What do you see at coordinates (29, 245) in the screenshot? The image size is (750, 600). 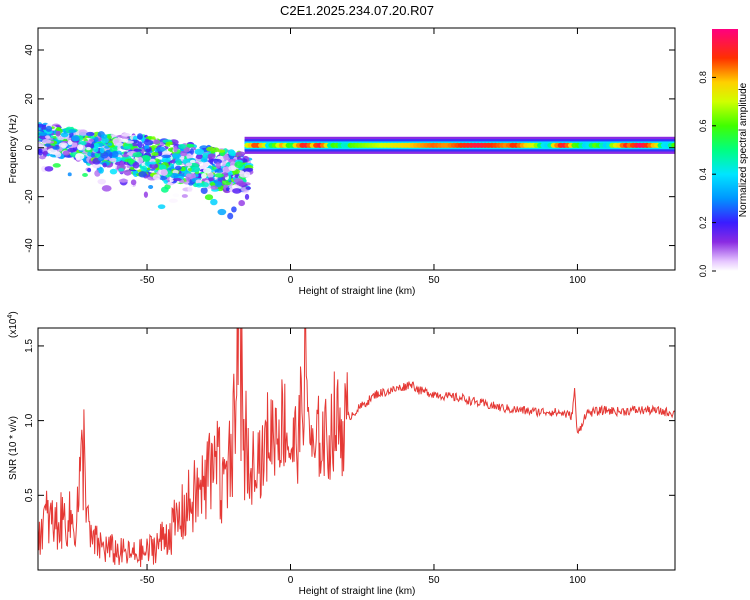 I see `top-y-tick-label: -40` at bounding box center [29, 245].